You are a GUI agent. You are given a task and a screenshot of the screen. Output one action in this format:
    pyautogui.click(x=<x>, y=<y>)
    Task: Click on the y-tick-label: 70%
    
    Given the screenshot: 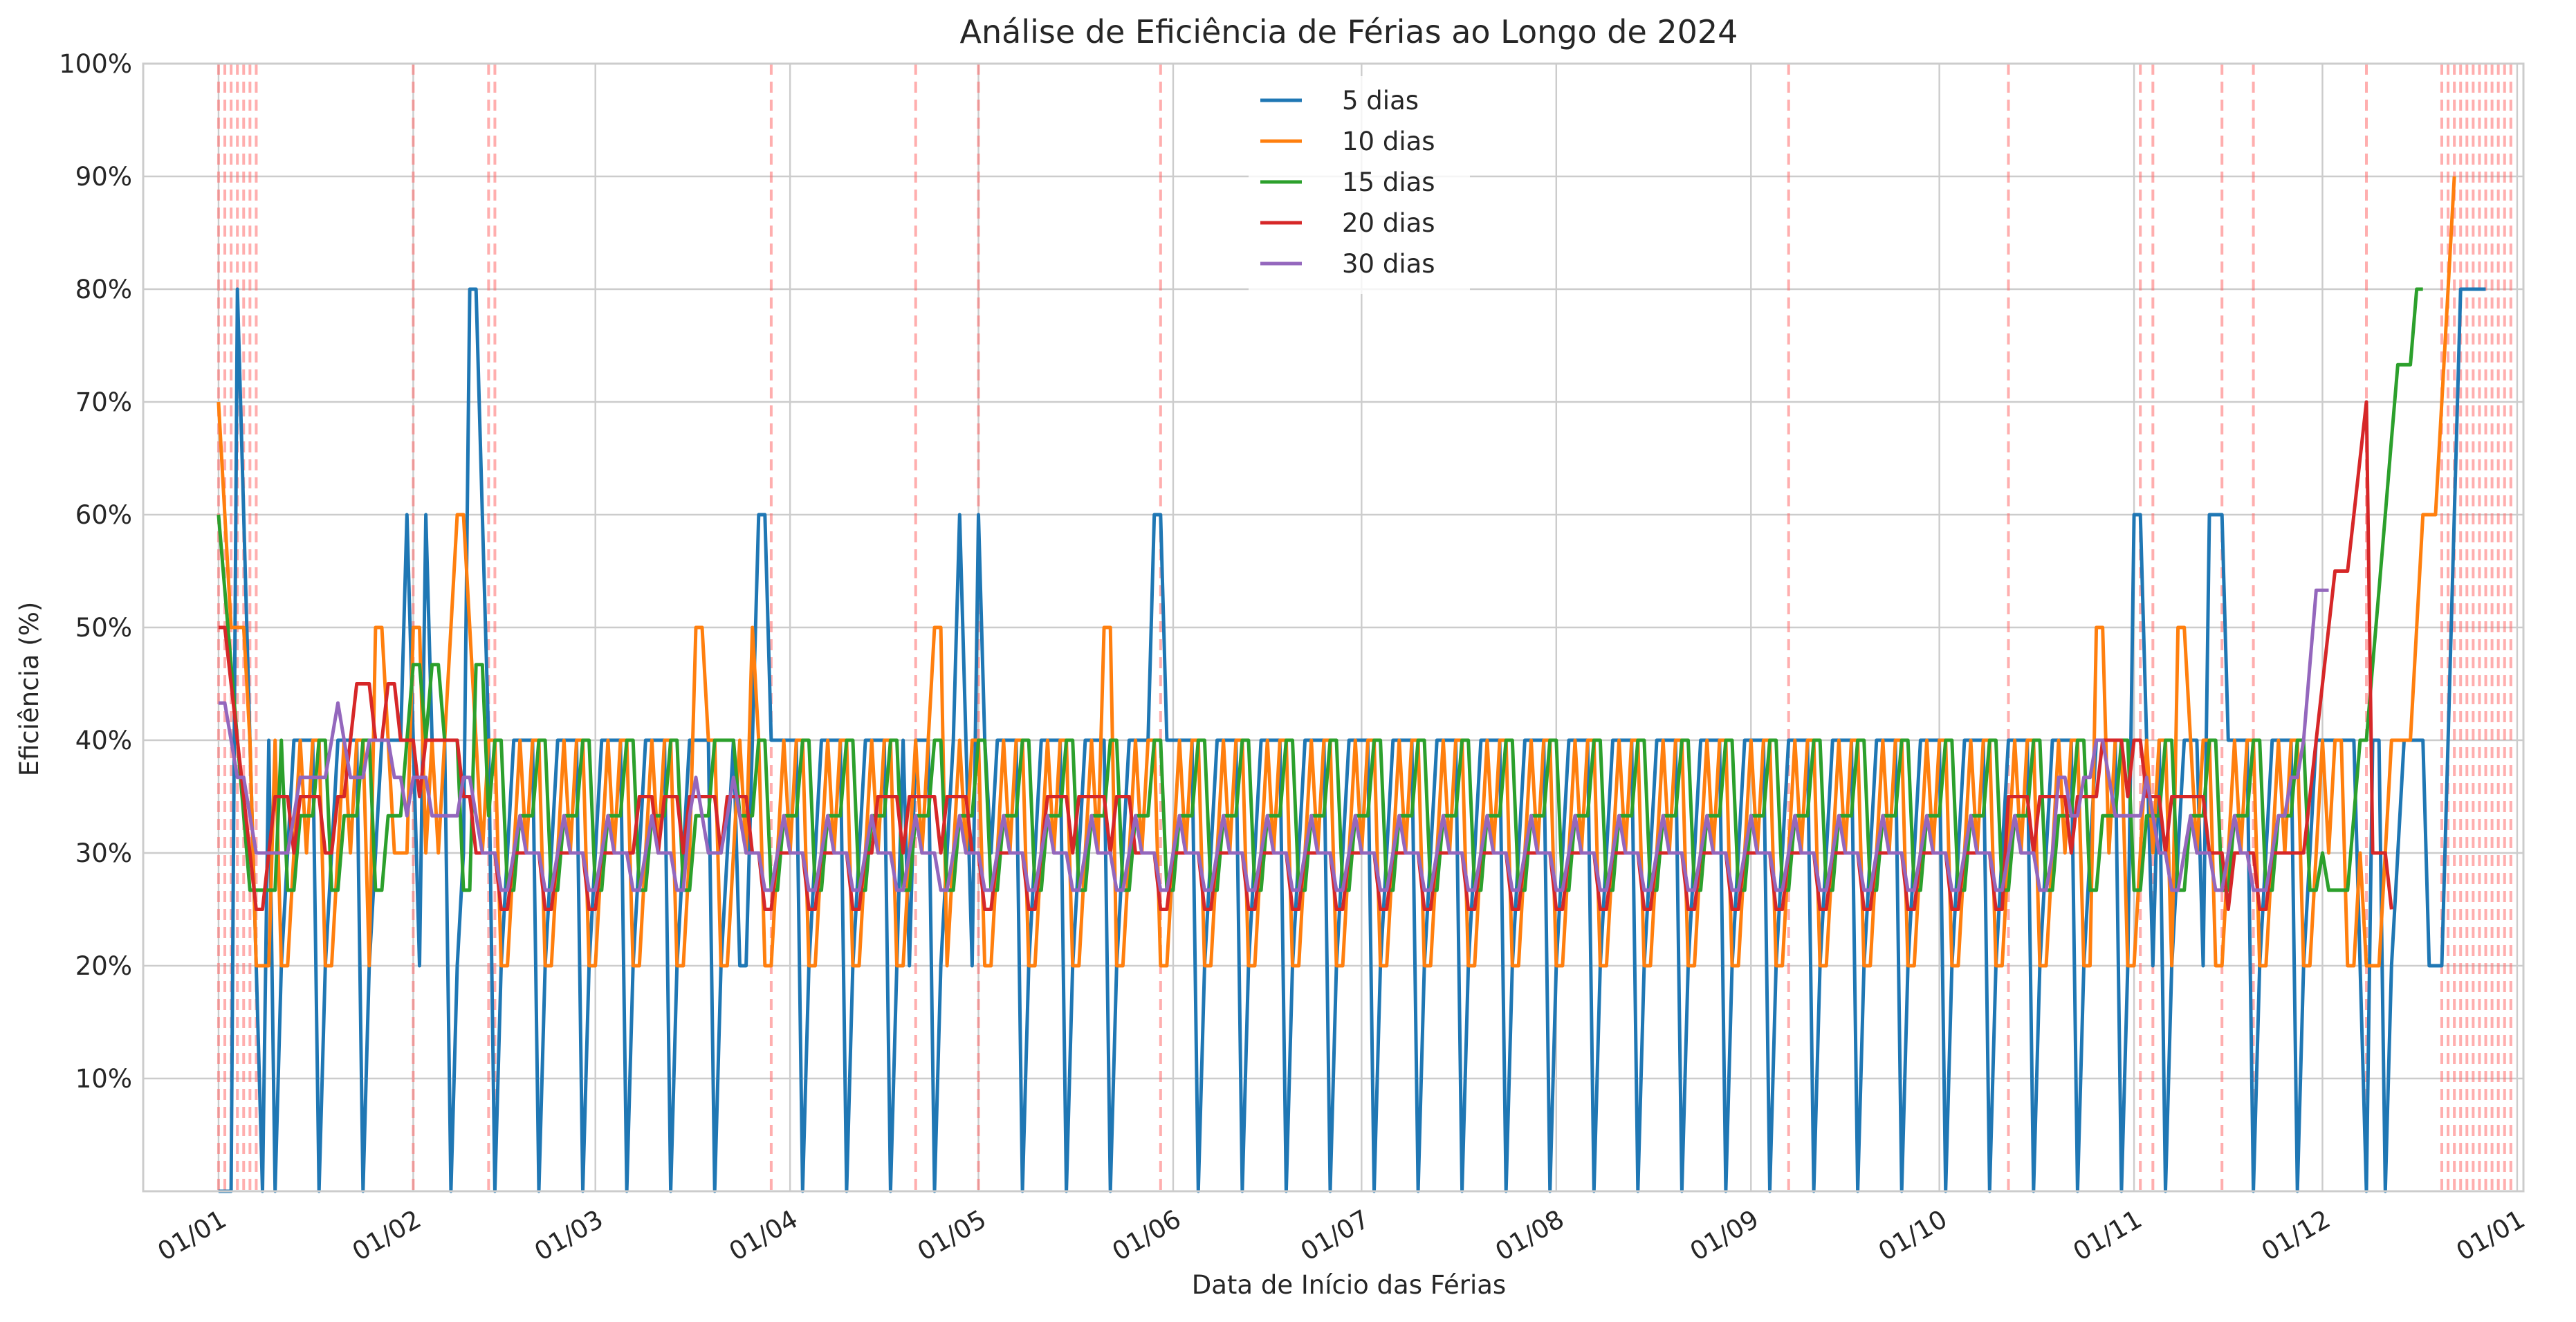 What is the action you would take?
    pyautogui.click(x=103, y=402)
    